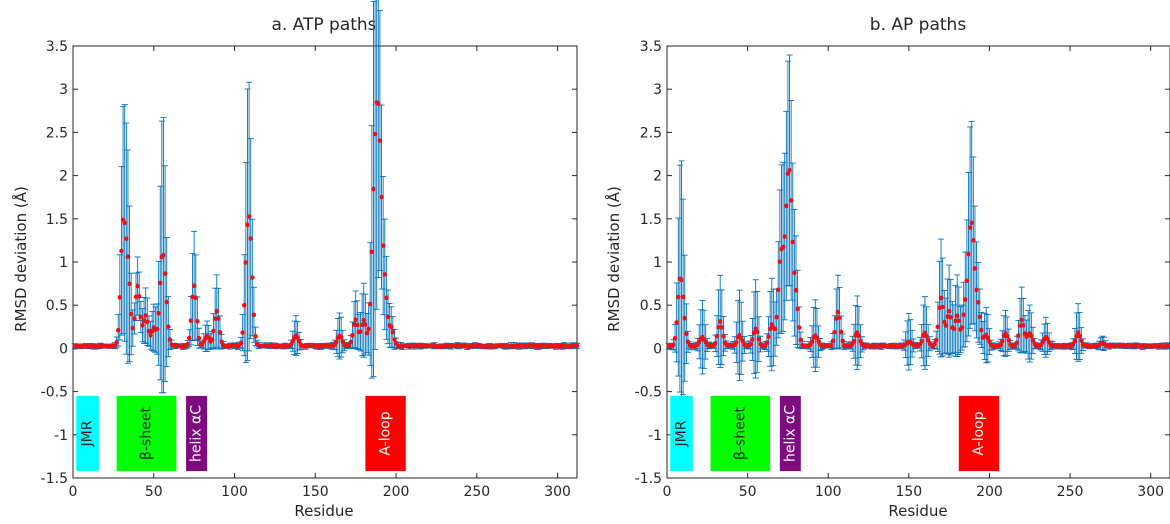 The height and width of the screenshot is (524, 1170). I want to click on region-label: β-sheet, so click(740, 433).